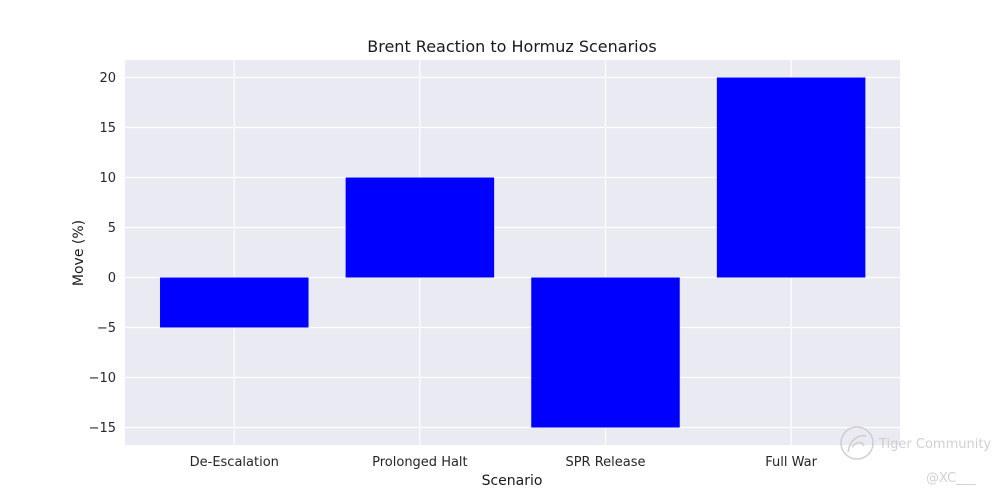  I want to click on y-tick-label: −15, so click(102, 428).